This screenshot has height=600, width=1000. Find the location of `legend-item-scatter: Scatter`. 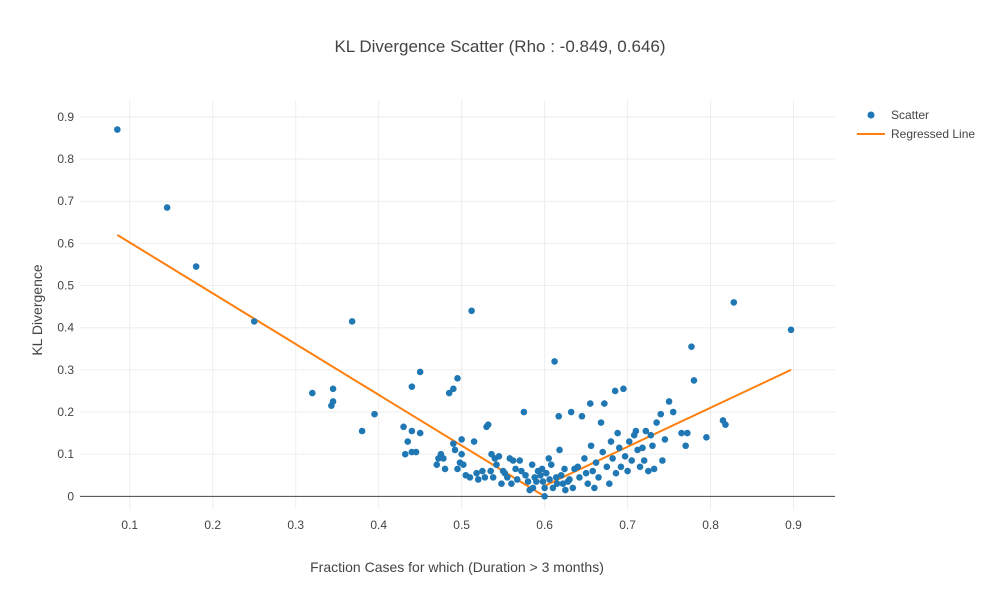

legend-item-scatter: Scatter is located at coordinates (898, 115).